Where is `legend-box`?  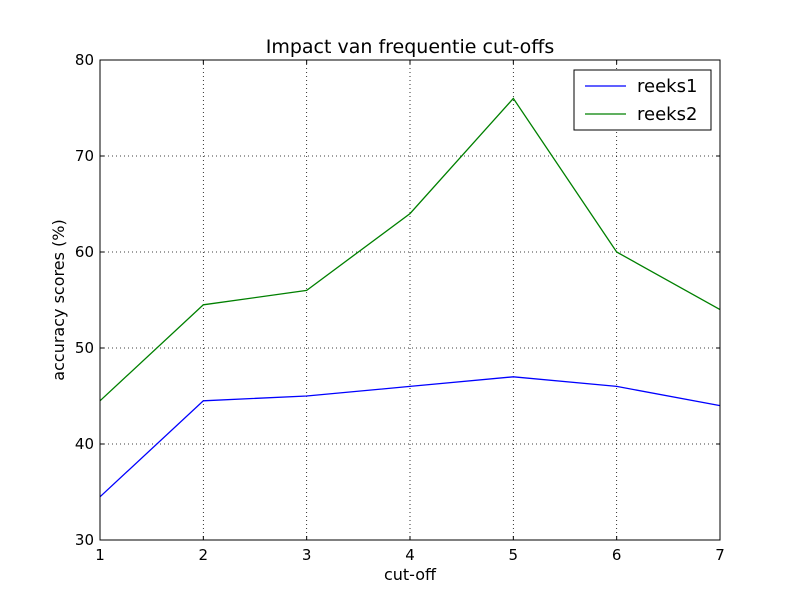
legend-box is located at coordinates (642, 100).